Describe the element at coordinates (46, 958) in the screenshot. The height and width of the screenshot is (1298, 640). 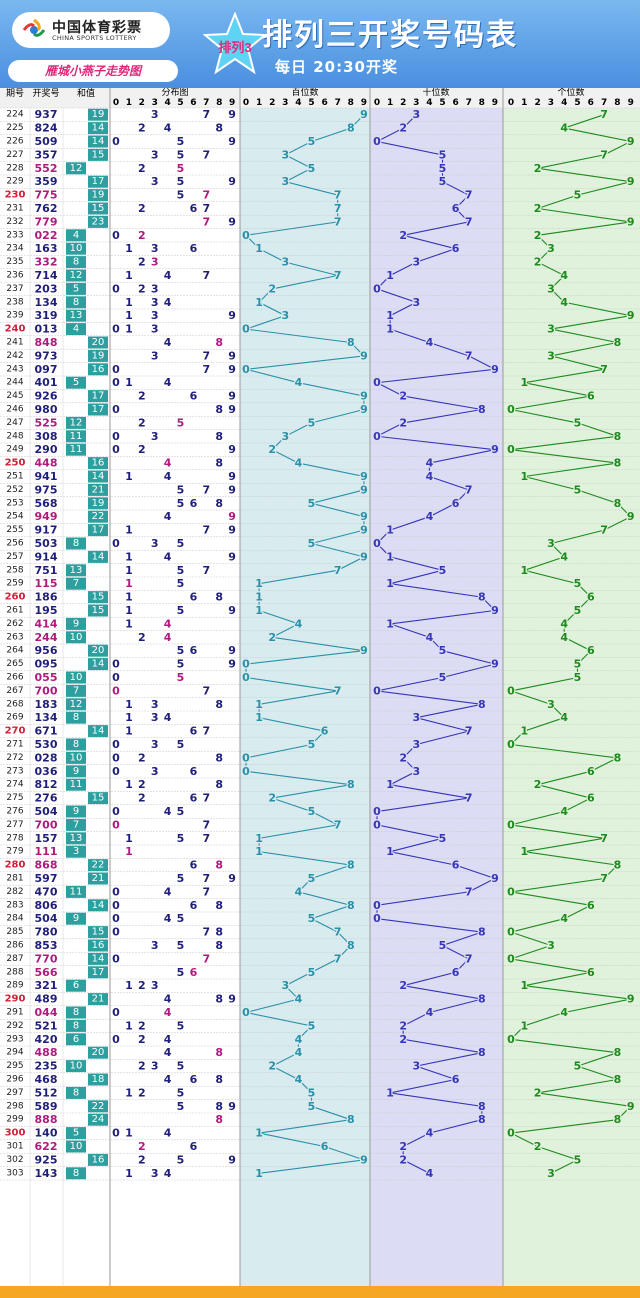
I see `draw-number-cell: 770` at that location.